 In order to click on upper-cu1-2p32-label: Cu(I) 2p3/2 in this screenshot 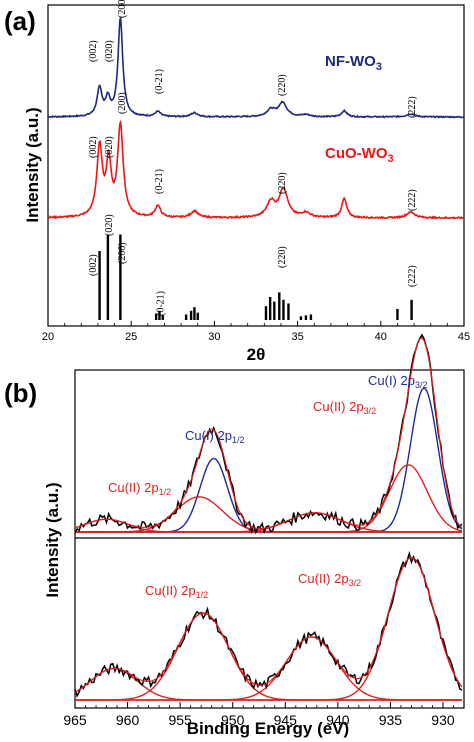, I will do `click(397, 381)`.